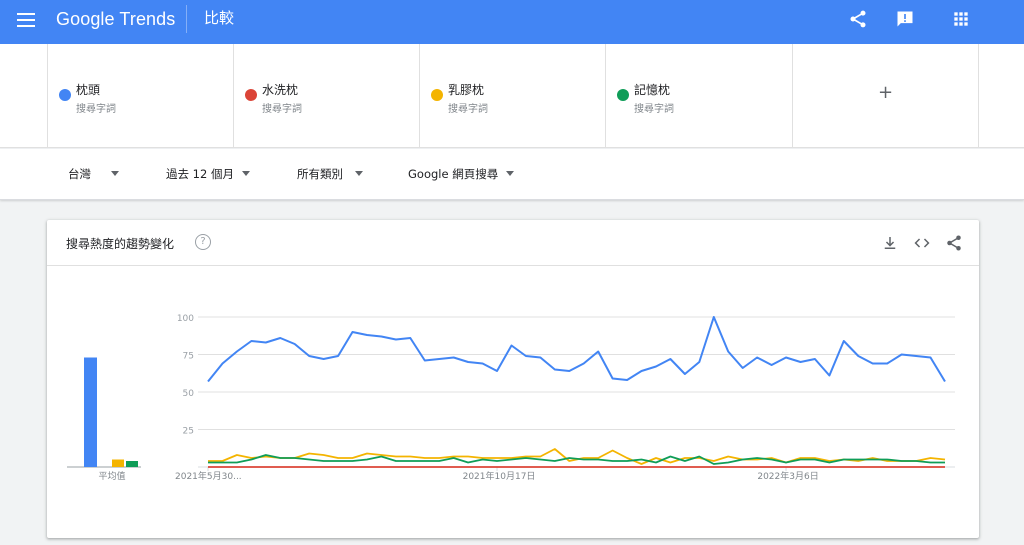  Describe the element at coordinates (188, 432) in the screenshot. I see `y-tick-label: 25` at that location.